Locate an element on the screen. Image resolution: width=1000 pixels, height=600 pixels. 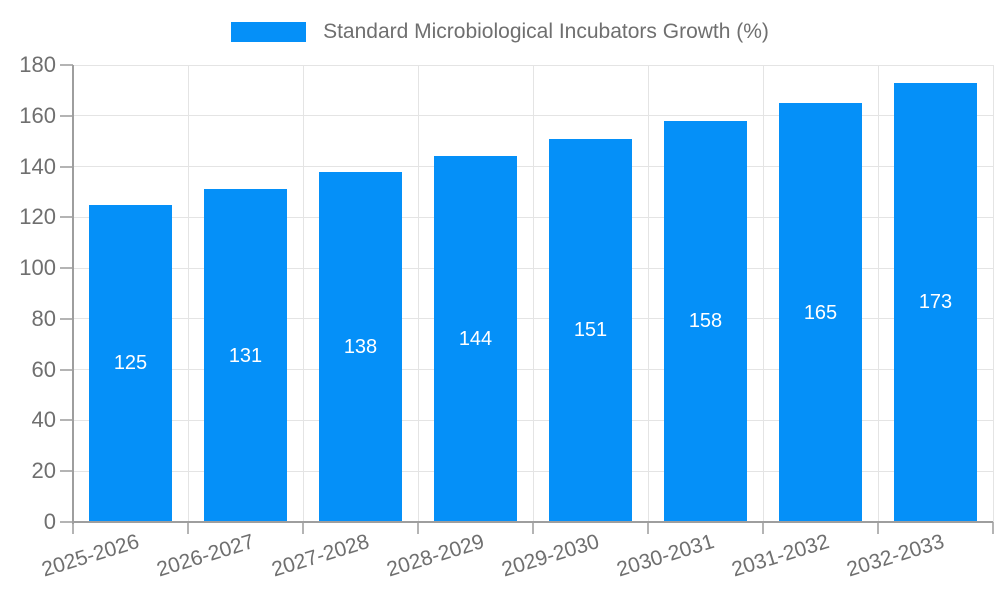
bar: 158 is located at coordinates (705, 321).